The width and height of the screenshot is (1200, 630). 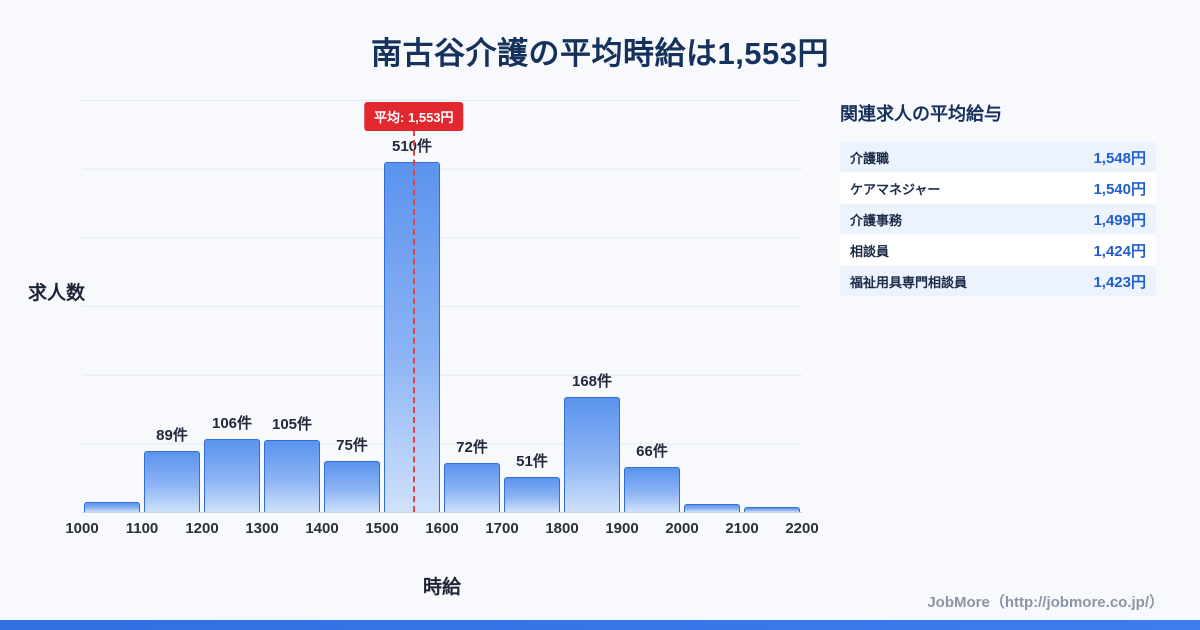 What do you see at coordinates (909, 282) in the screenshot?
I see `related-job-label: 福祉用具専門相談員` at bounding box center [909, 282].